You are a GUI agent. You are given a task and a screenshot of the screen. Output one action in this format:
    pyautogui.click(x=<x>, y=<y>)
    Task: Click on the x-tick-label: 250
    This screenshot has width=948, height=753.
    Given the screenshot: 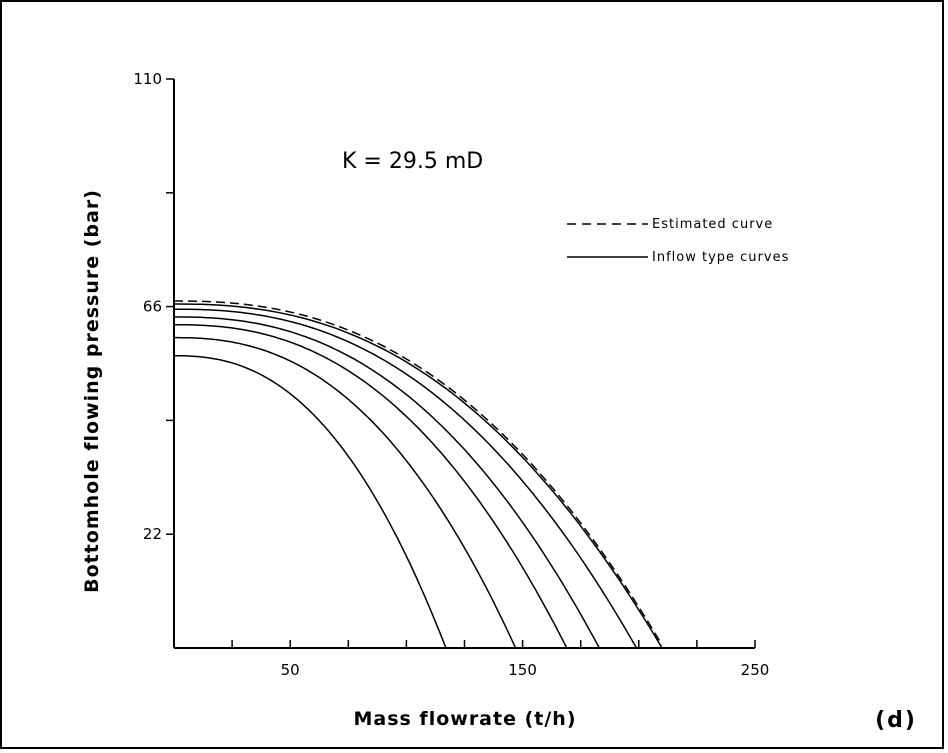 What is the action you would take?
    pyautogui.click(x=755, y=670)
    